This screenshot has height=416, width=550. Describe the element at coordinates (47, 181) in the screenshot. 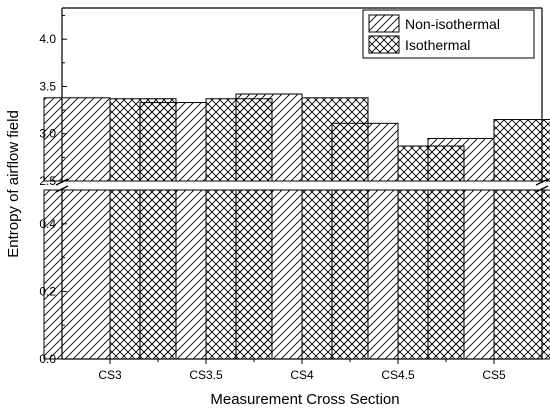

I see `y-tick-label: 2.5` at that location.